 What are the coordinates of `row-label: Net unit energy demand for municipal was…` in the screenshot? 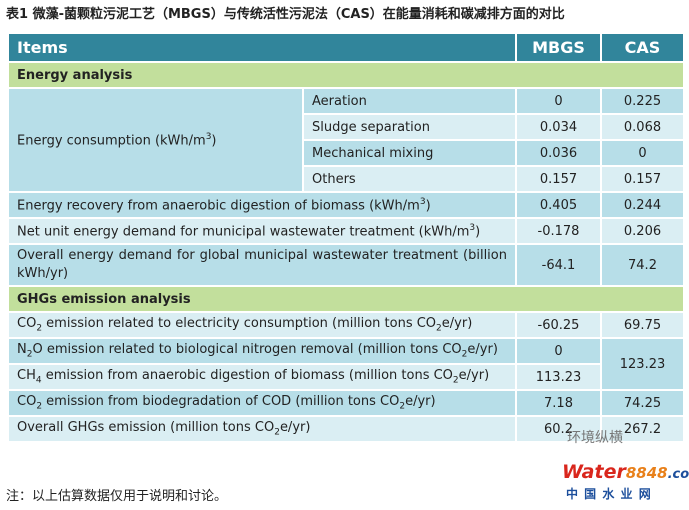 It's located at (262, 231).